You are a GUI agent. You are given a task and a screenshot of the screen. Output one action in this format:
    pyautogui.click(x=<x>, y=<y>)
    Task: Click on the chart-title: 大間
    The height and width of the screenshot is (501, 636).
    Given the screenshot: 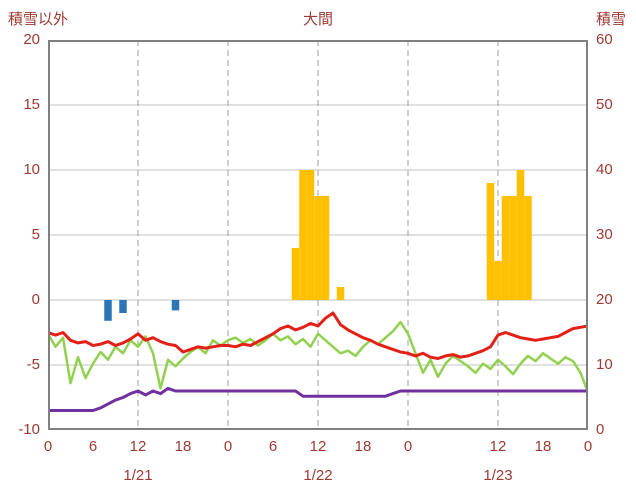 What is the action you would take?
    pyautogui.click(x=317, y=19)
    